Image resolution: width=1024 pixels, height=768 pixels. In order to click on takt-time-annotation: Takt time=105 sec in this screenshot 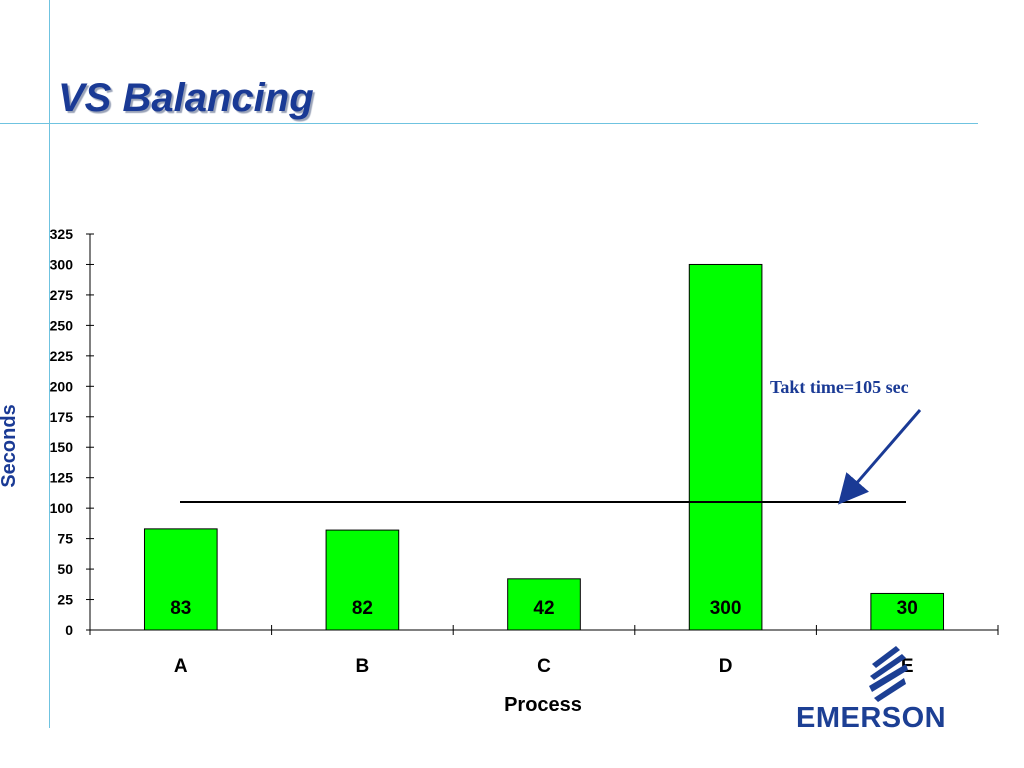, I will do `click(839, 387)`.